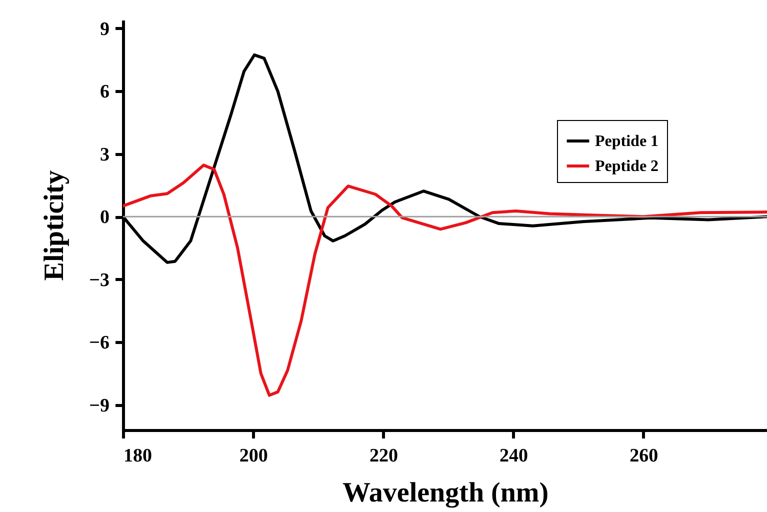 The height and width of the screenshot is (512, 767). Describe the element at coordinates (383, 456) in the screenshot. I see `x-tick-label: 220` at that location.